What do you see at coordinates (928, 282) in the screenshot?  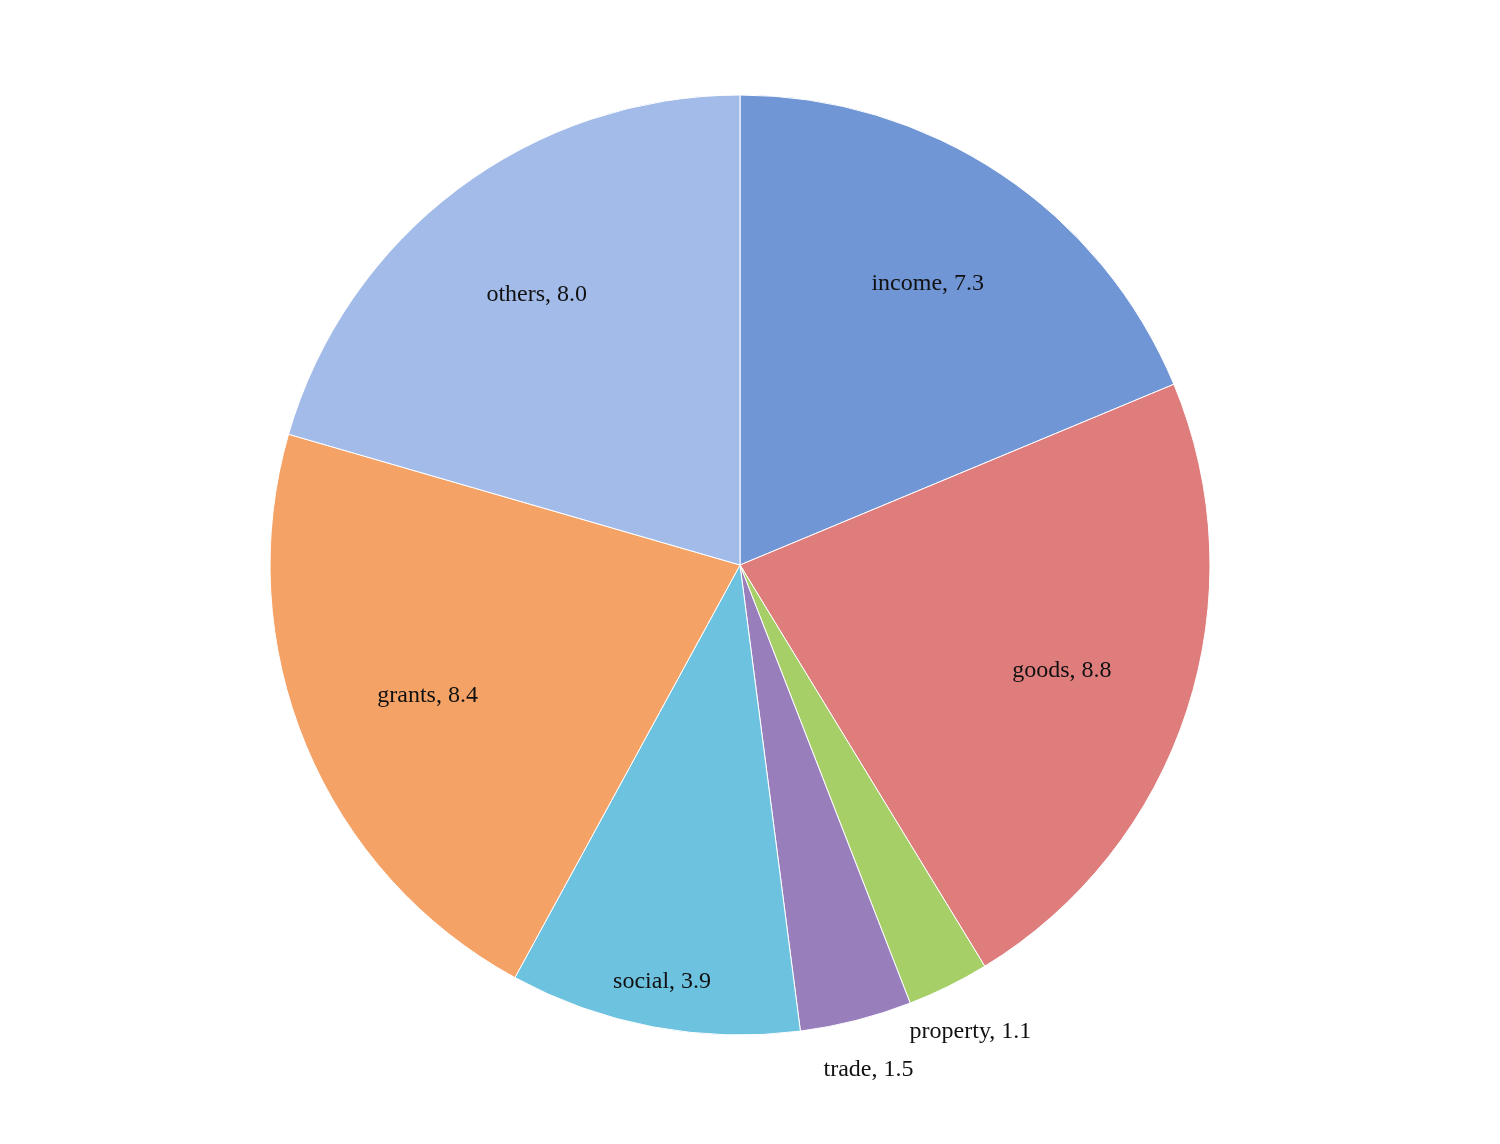 I see `slice-label: income, 7.3` at bounding box center [928, 282].